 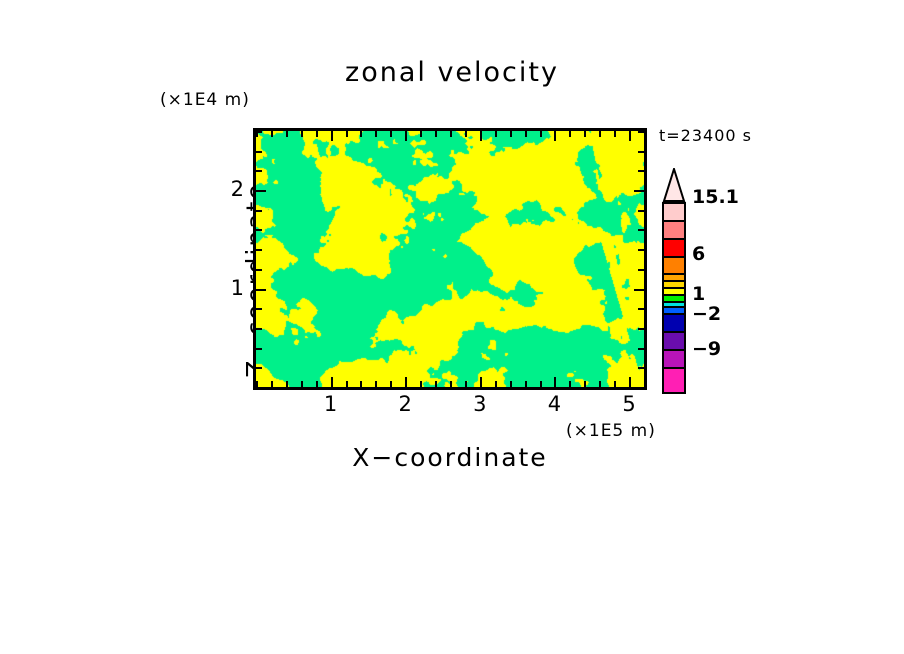 What do you see at coordinates (629, 404) in the screenshot?
I see `x-tick-label: 5` at bounding box center [629, 404].